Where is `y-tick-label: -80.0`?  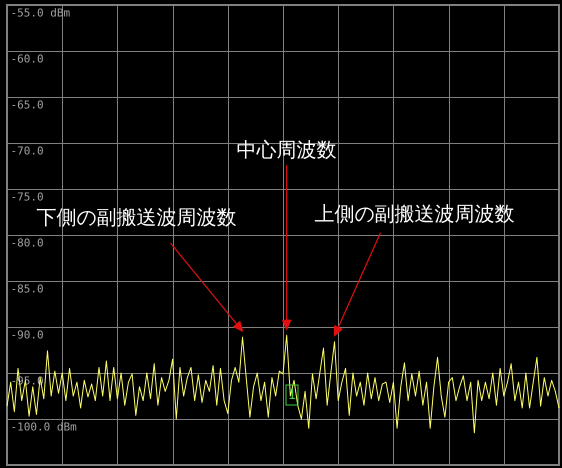
y-tick-label: -80.0 is located at coordinates (27, 243).